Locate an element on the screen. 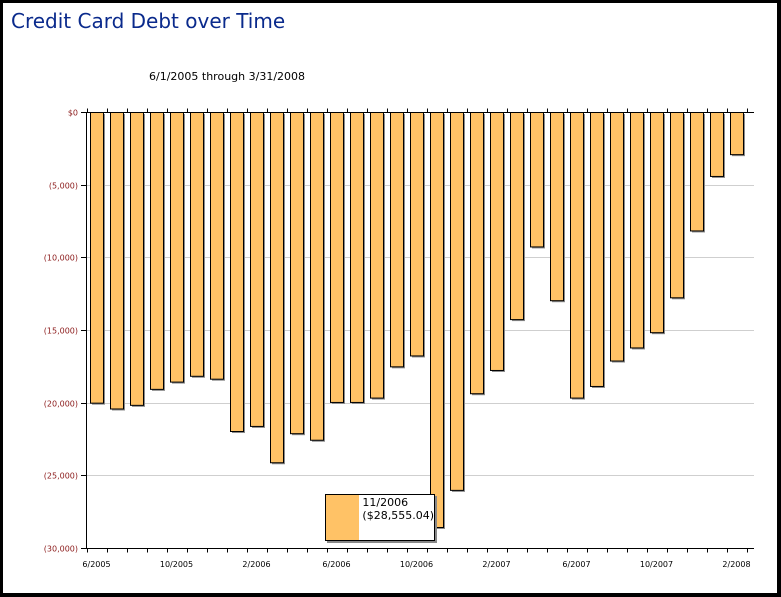 The width and height of the screenshot is (781, 597). y-tick-label: (5,000) is located at coordinates (63, 186).